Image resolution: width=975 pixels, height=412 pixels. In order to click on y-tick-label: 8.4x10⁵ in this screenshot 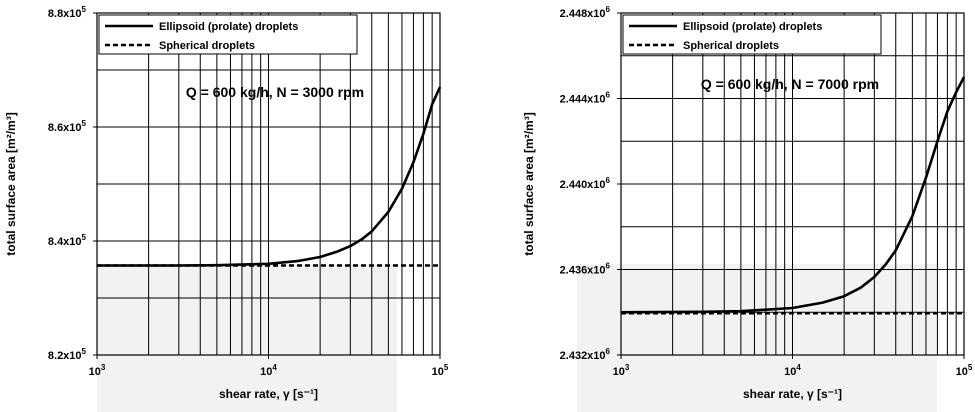, I will do `click(67, 240)`.